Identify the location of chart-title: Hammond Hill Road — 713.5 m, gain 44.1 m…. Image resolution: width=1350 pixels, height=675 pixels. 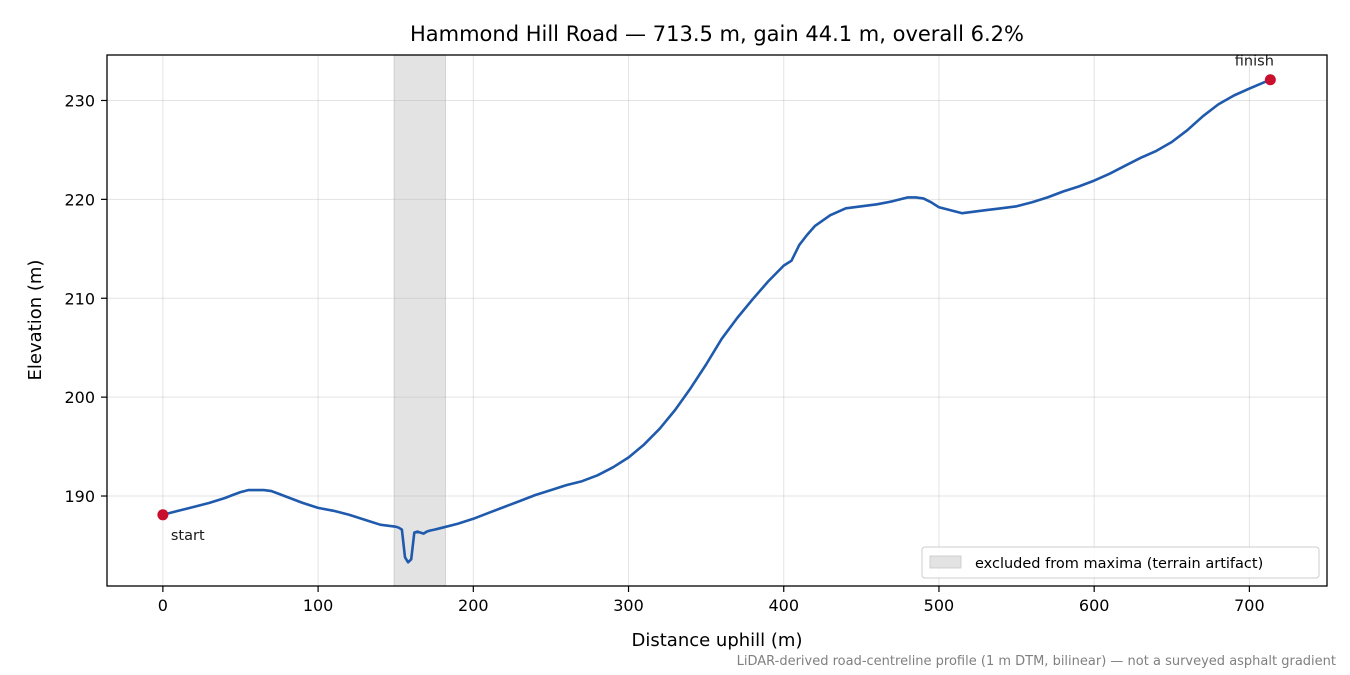
(717, 34).